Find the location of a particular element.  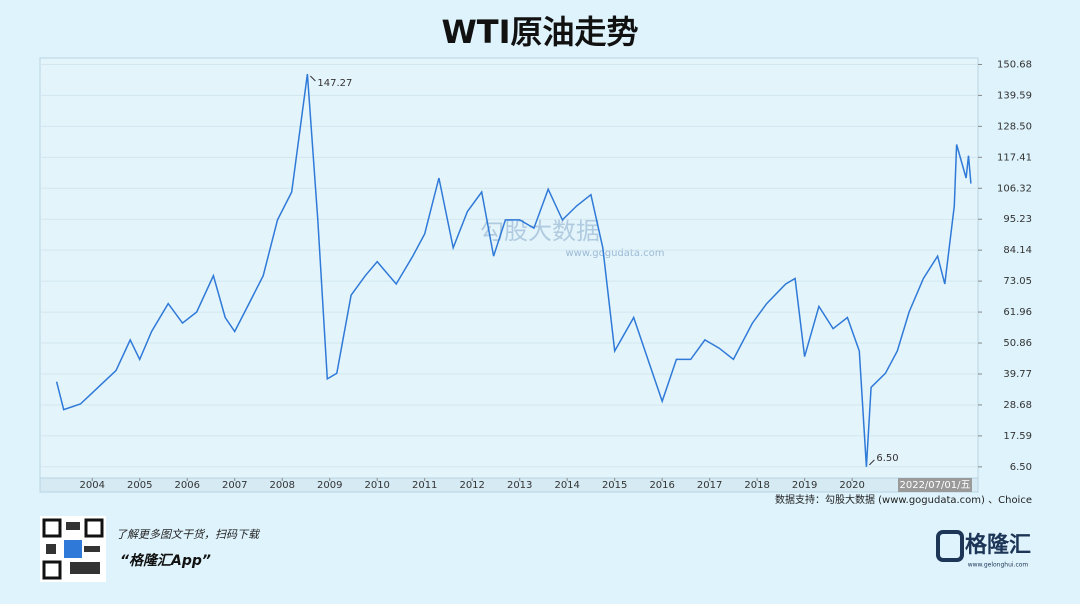

y-tick-label: 73.05 is located at coordinates (1017, 281).